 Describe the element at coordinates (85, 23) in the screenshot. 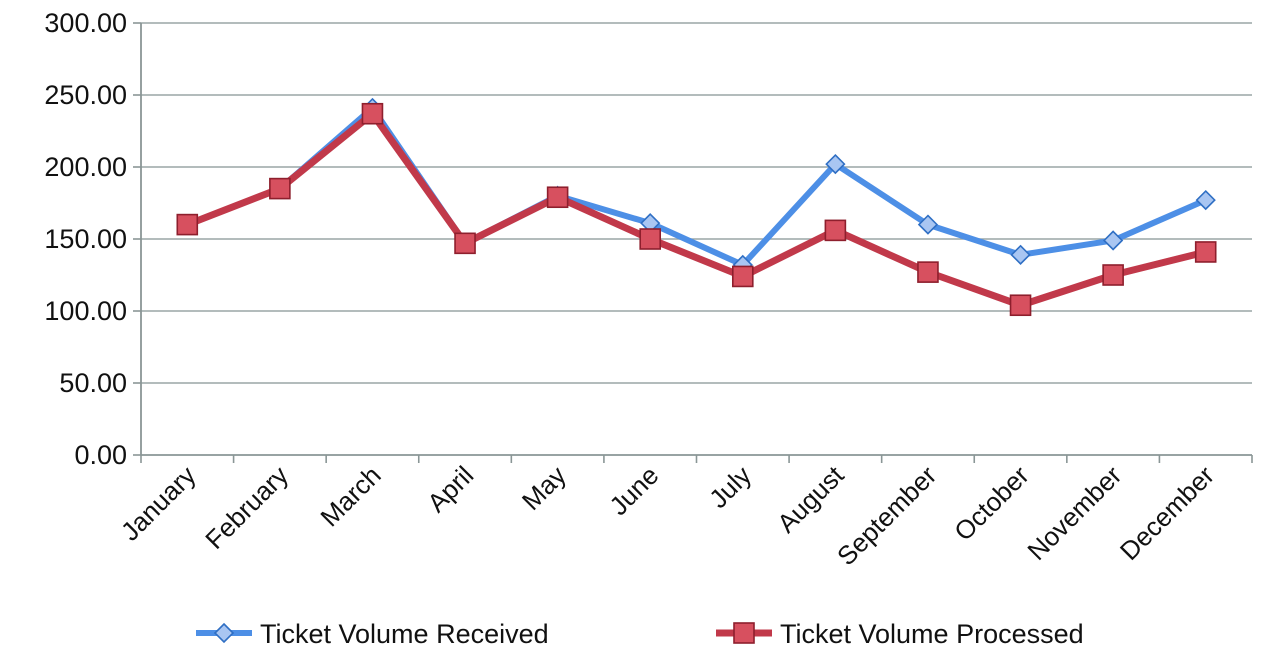

I see `y-tick-label: 300.00` at that location.